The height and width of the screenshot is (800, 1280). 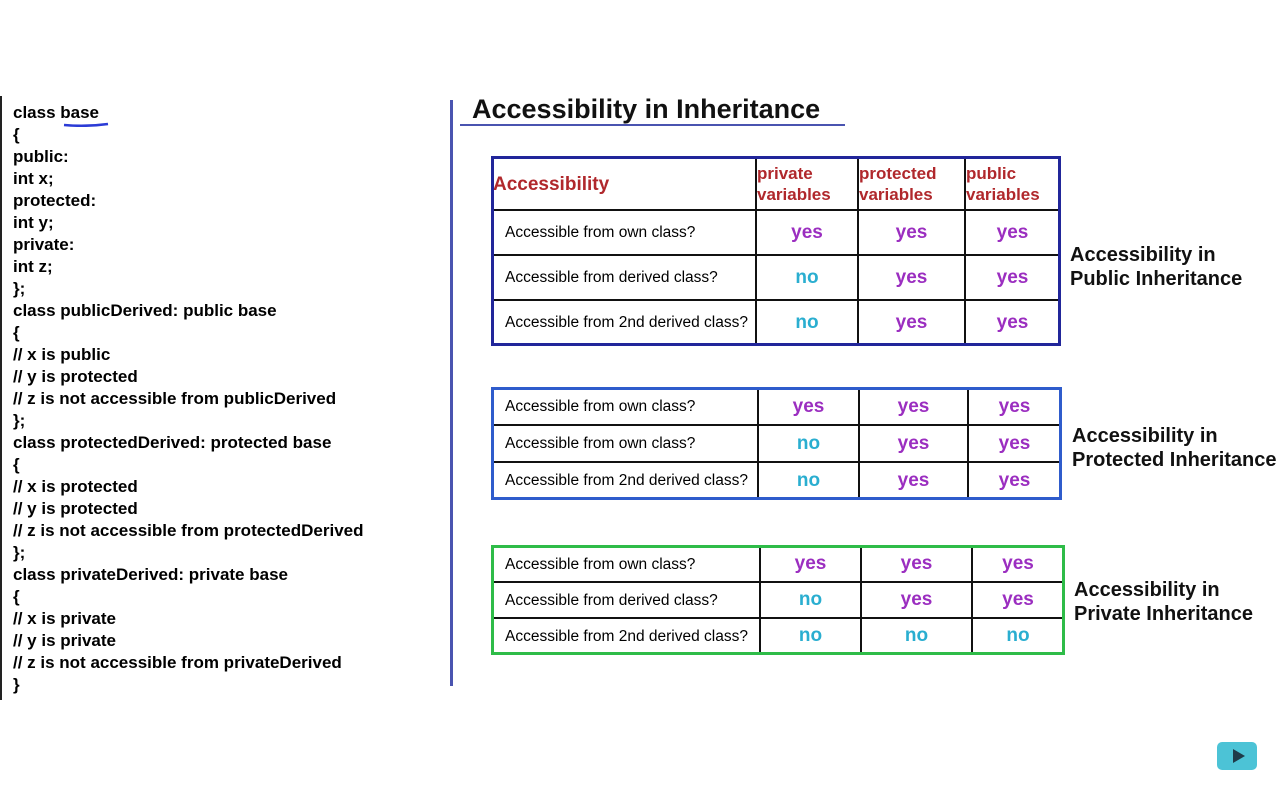 What do you see at coordinates (62, 354) in the screenshot?
I see `code-line: // x is public` at bounding box center [62, 354].